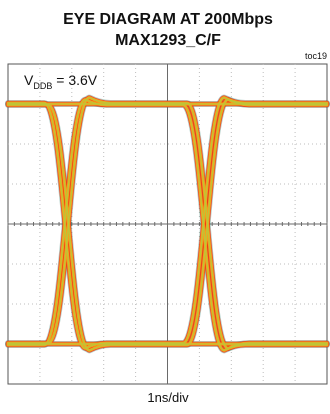  Describe the element at coordinates (168, 19) in the screenshot. I see `chart-title: EYE DIAGRAM AT 200Mbps` at that location.